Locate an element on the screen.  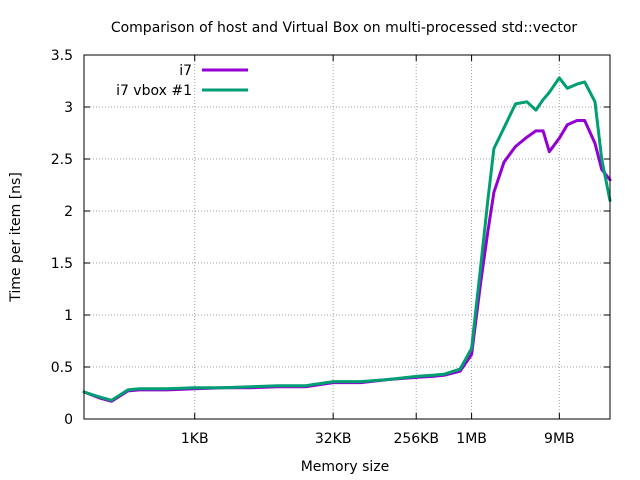
legend-label: i7 is located at coordinates (185, 71).